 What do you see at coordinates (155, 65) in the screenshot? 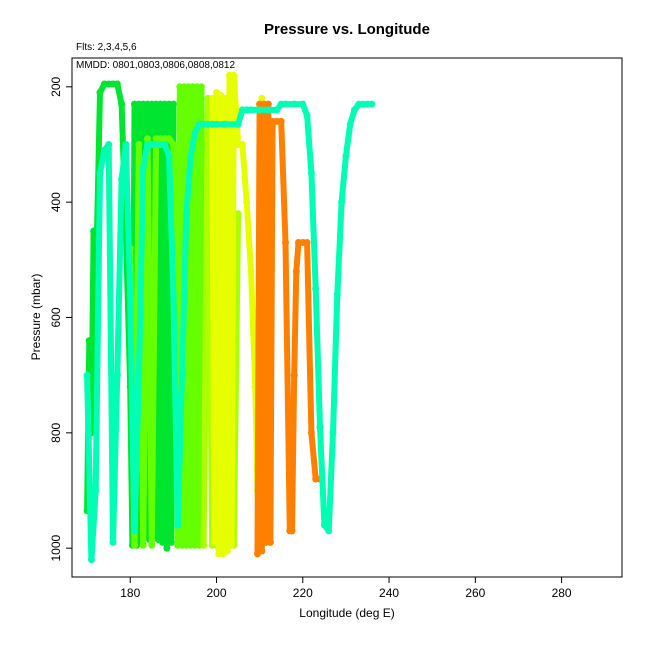
I see `dates-annotation: MMDD: 0801,0803,0806,0808,0812` at bounding box center [155, 65].